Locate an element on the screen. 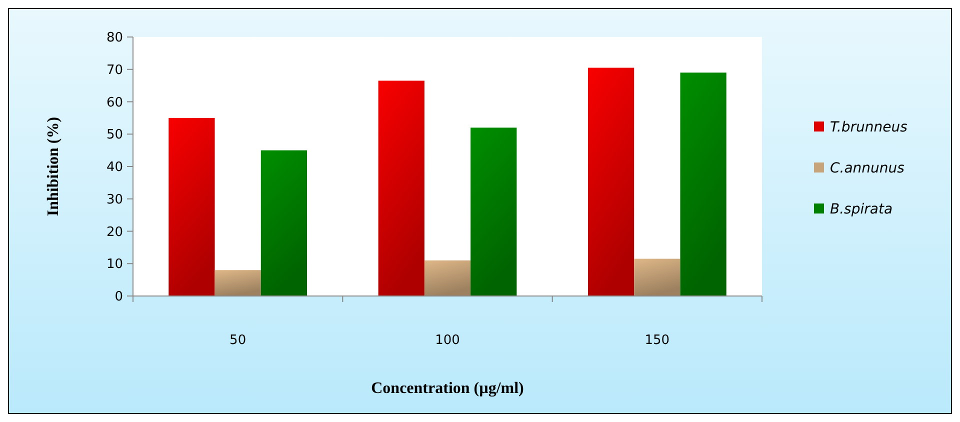  y-tick-label: 70 is located at coordinates (114, 70).